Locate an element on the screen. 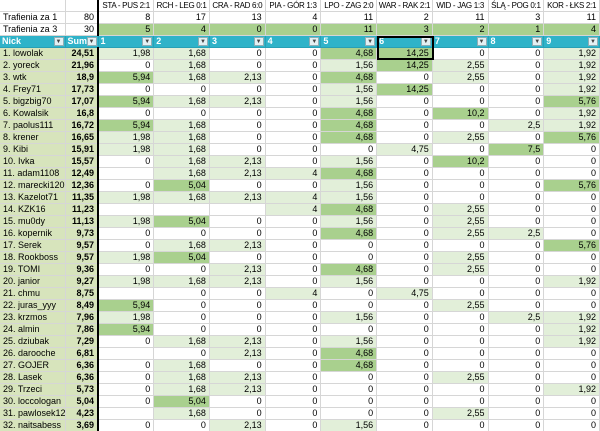 The height and width of the screenshot is (431, 600). player-suma-cell: 6,36 is located at coordinates (82, 365).